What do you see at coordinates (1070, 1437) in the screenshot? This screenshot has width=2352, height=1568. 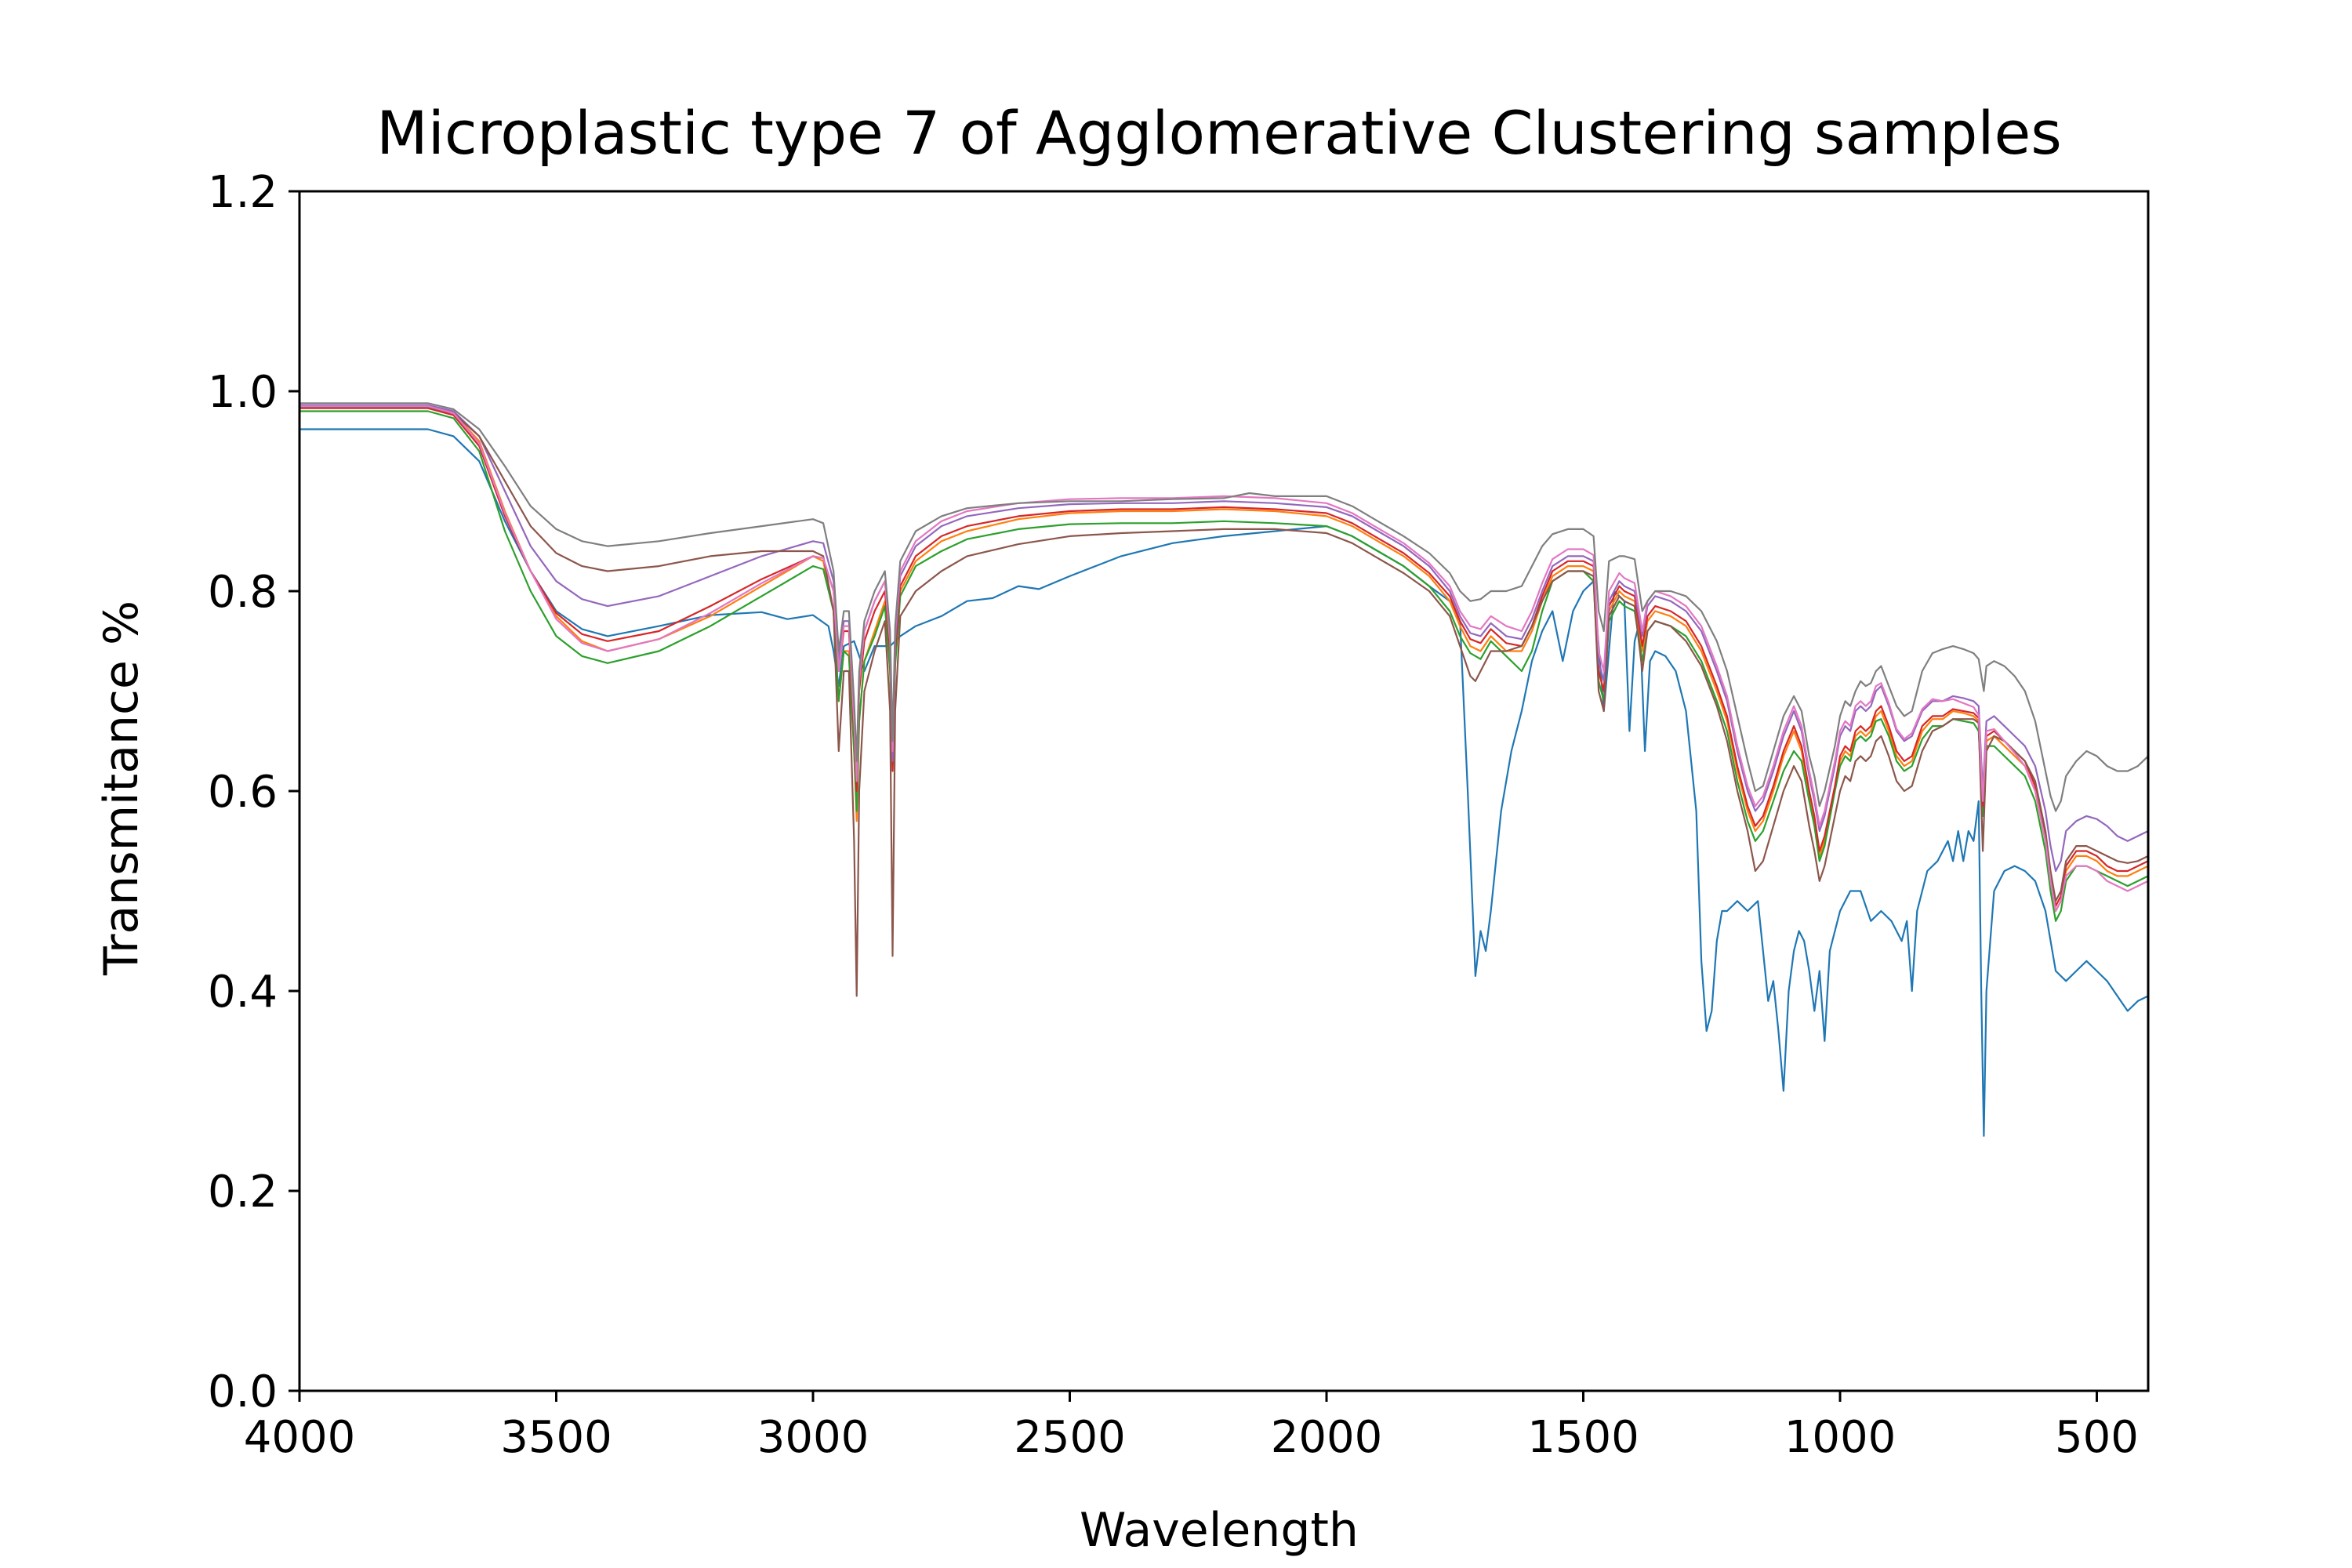 I see `x-tick-label: 2500` at bounding box center [1070, 1437].